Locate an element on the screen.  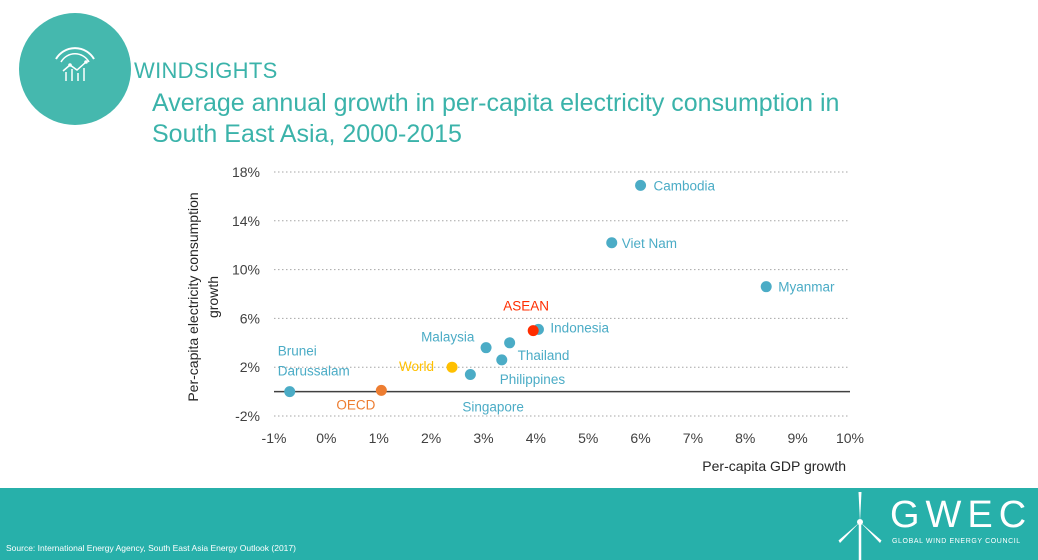
point-label: Brunei is located at coordinates (297, 351).